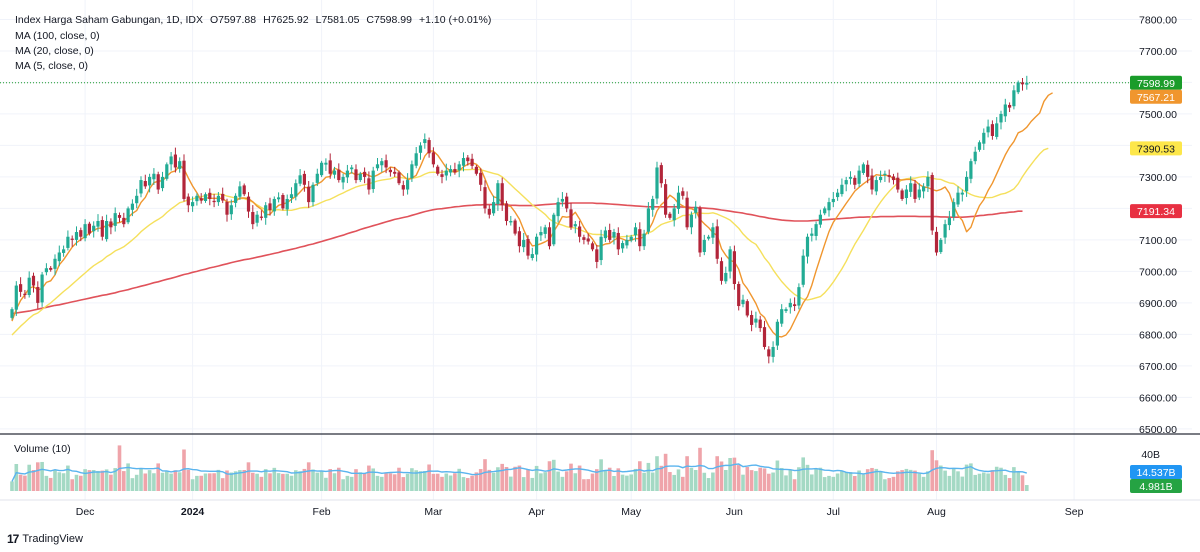 The image size is (1200, 552). Describe the element at coordinates (42, 449) in the screenshot. I see `volume-legend: Volume (10)` at that location.